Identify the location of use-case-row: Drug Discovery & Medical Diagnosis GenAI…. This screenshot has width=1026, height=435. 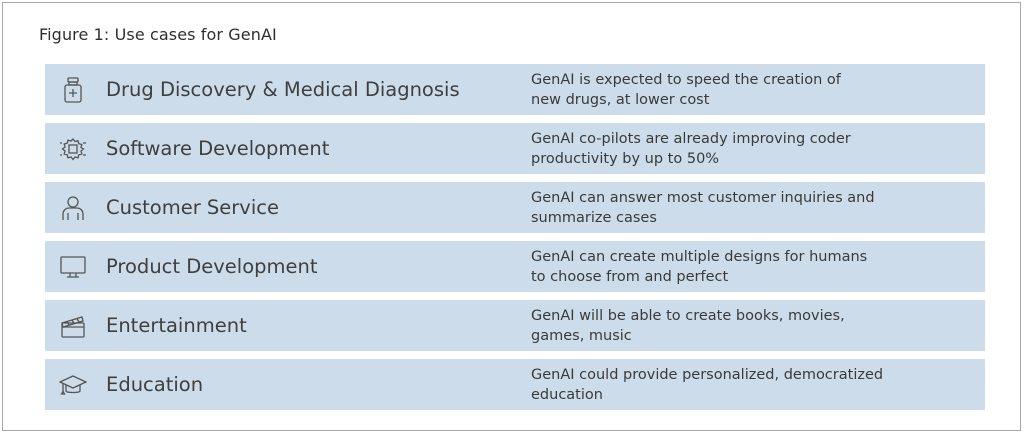
(515, 89).